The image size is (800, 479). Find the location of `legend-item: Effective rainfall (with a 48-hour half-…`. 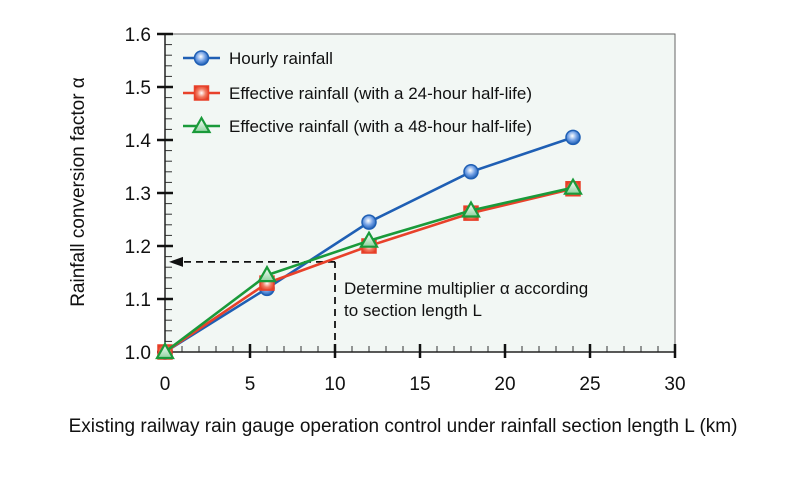

legend-item: Effective rainfall (with a 48-hour half-… is located at coordinates (357, 125).